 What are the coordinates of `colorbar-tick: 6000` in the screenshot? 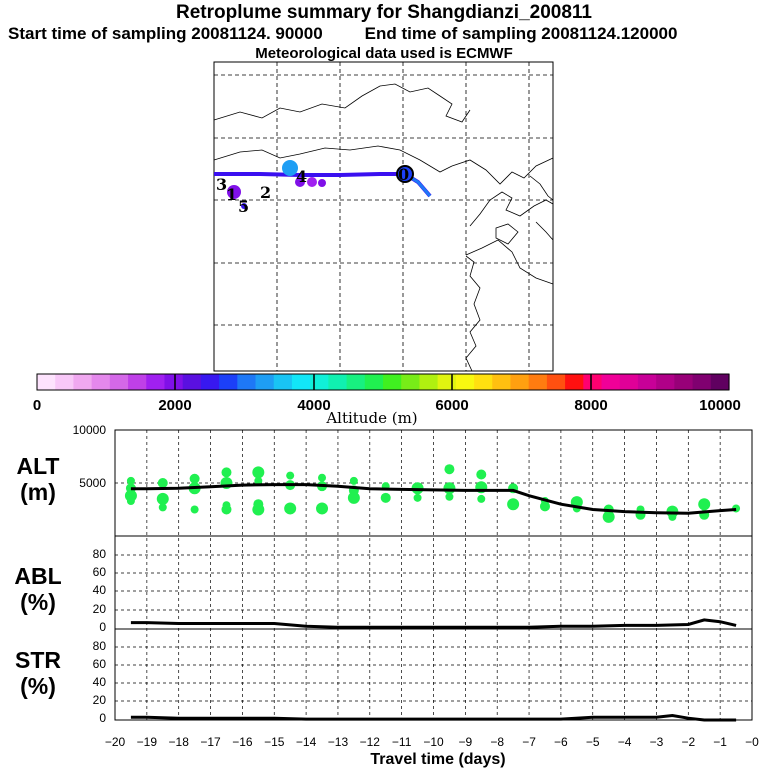 It's located at (451, 405).